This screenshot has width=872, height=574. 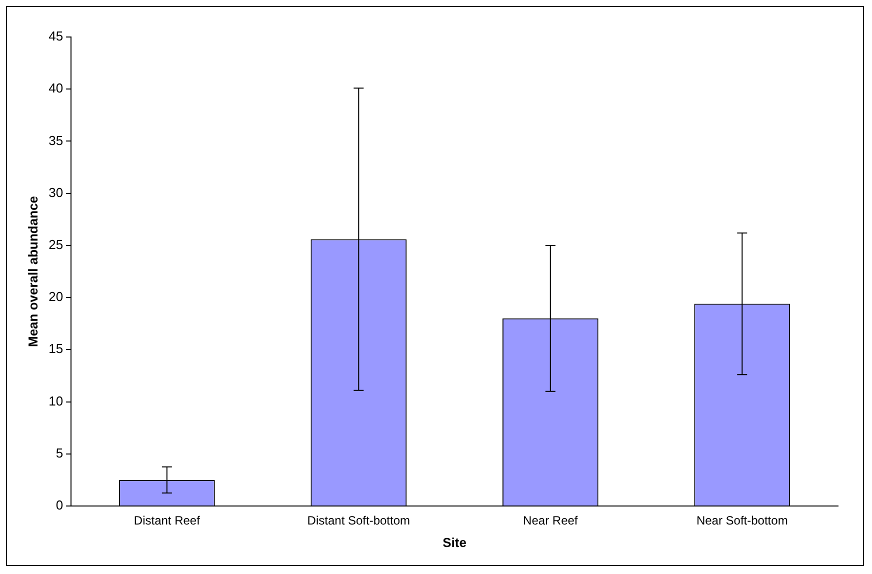 I want to click on x-tick-label: Distant Reef, so click(x=167, y=521).